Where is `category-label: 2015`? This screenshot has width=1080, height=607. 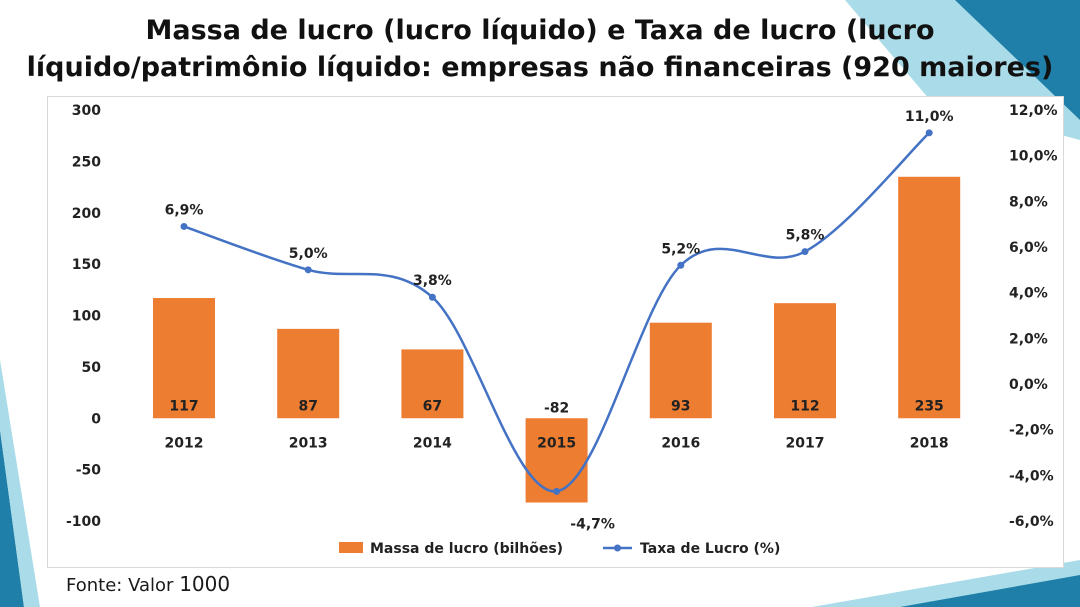
category-label: 2015 is located at coordinates (556, 443).